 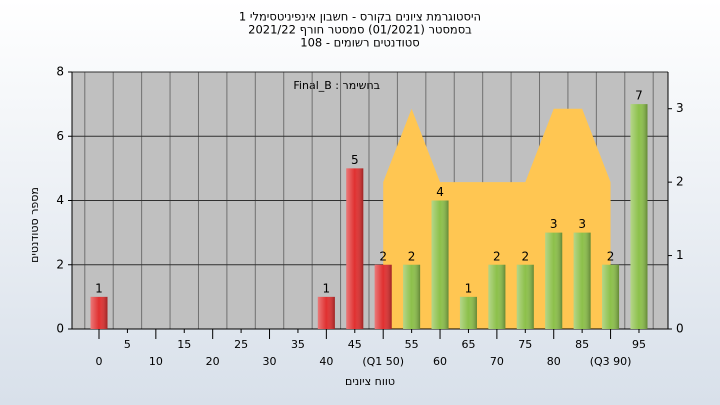 What do you see at coordinates (34, 225) in the screenshot?
I see `y-axis-label: מספר סטודנטים` at bounding box center [34, 225].